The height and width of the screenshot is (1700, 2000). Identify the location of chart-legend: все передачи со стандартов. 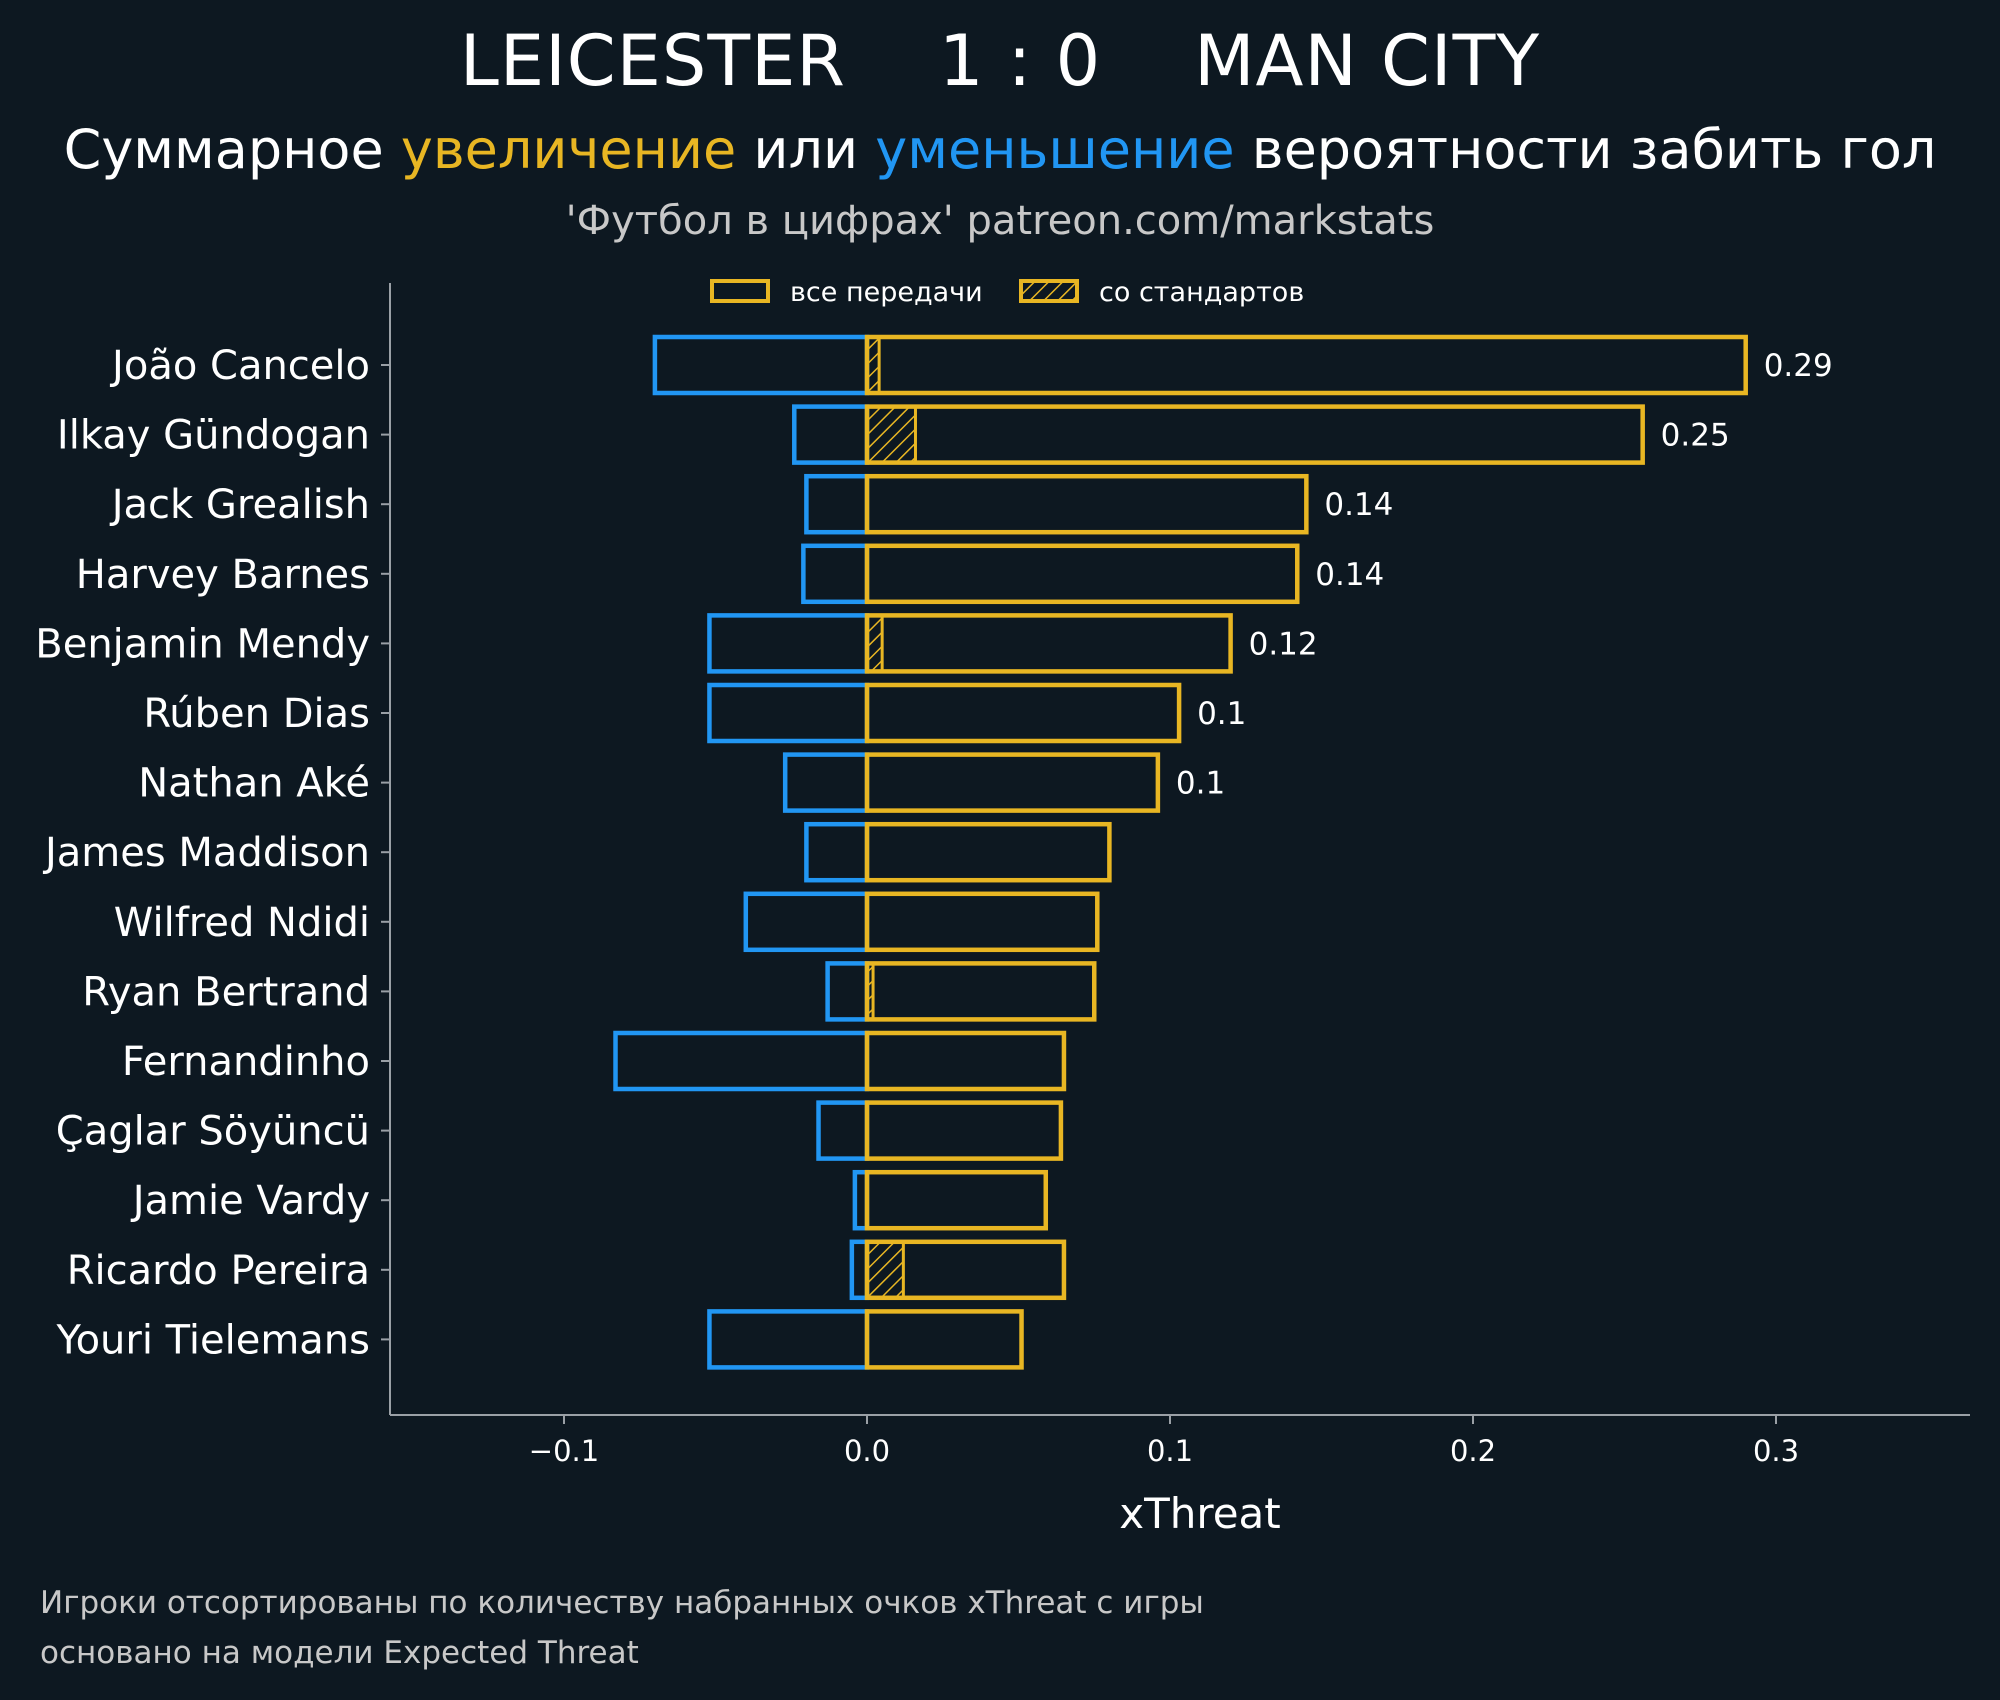
(1007, 292).